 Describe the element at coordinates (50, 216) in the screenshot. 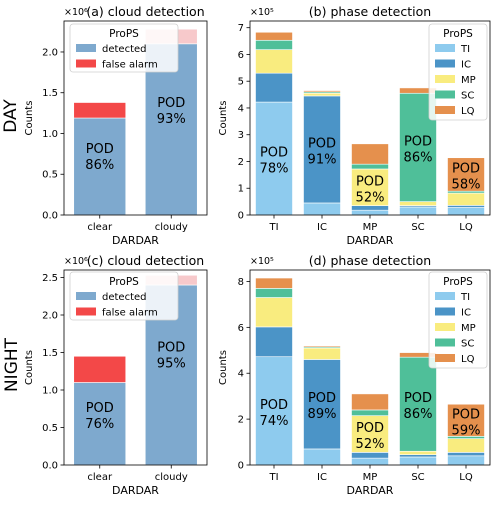

I see `ytick-label-a: 0.0` at that location.